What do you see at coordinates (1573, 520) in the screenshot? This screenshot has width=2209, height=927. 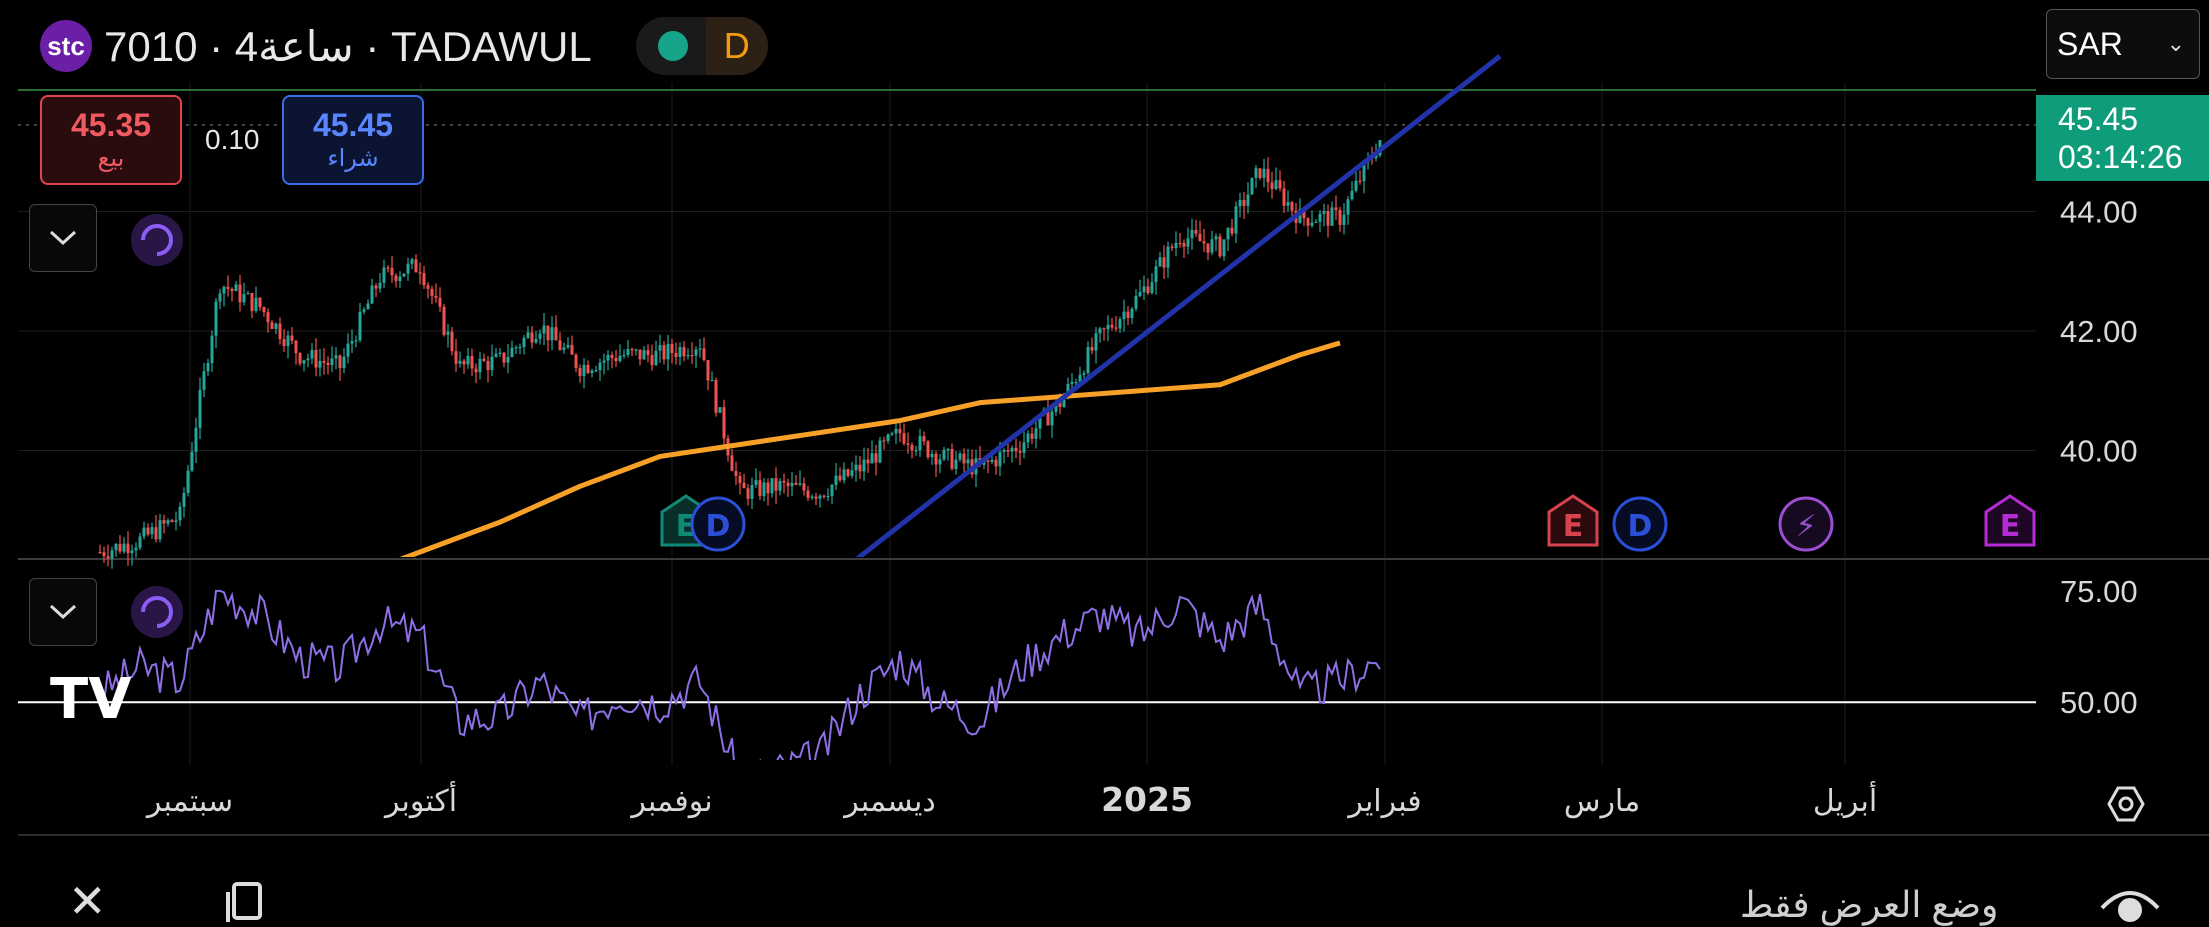 I see `event-marker: E` at bounding box center [1573, 520].